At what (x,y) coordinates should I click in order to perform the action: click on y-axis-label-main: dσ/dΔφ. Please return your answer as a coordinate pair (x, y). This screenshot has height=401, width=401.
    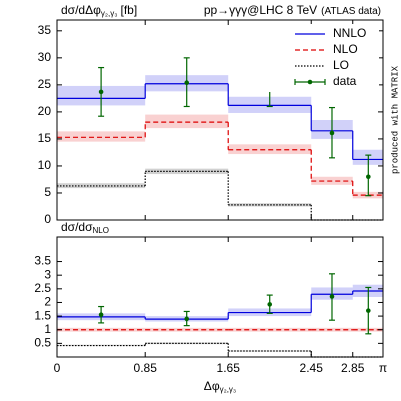
    Looking at the image, I should click on (81, 10).